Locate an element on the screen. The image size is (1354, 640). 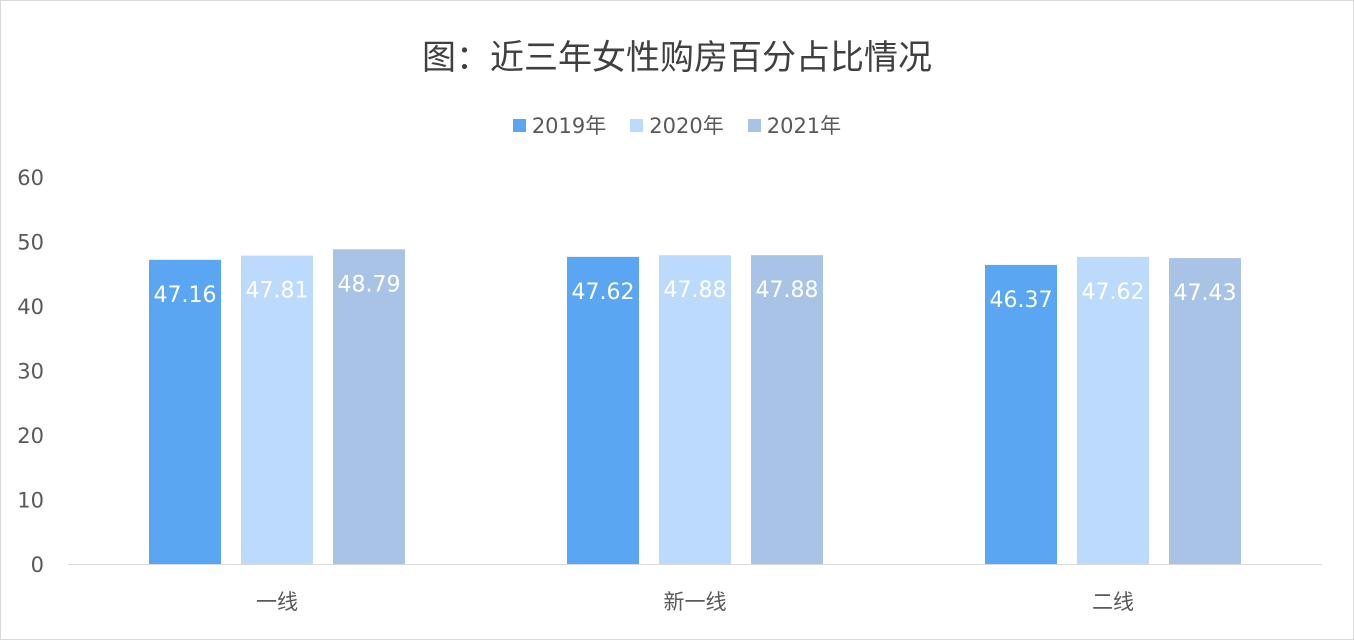
chart-title: 图：近三年女性购房百分占比情况 is located at coordinates (677, 58).